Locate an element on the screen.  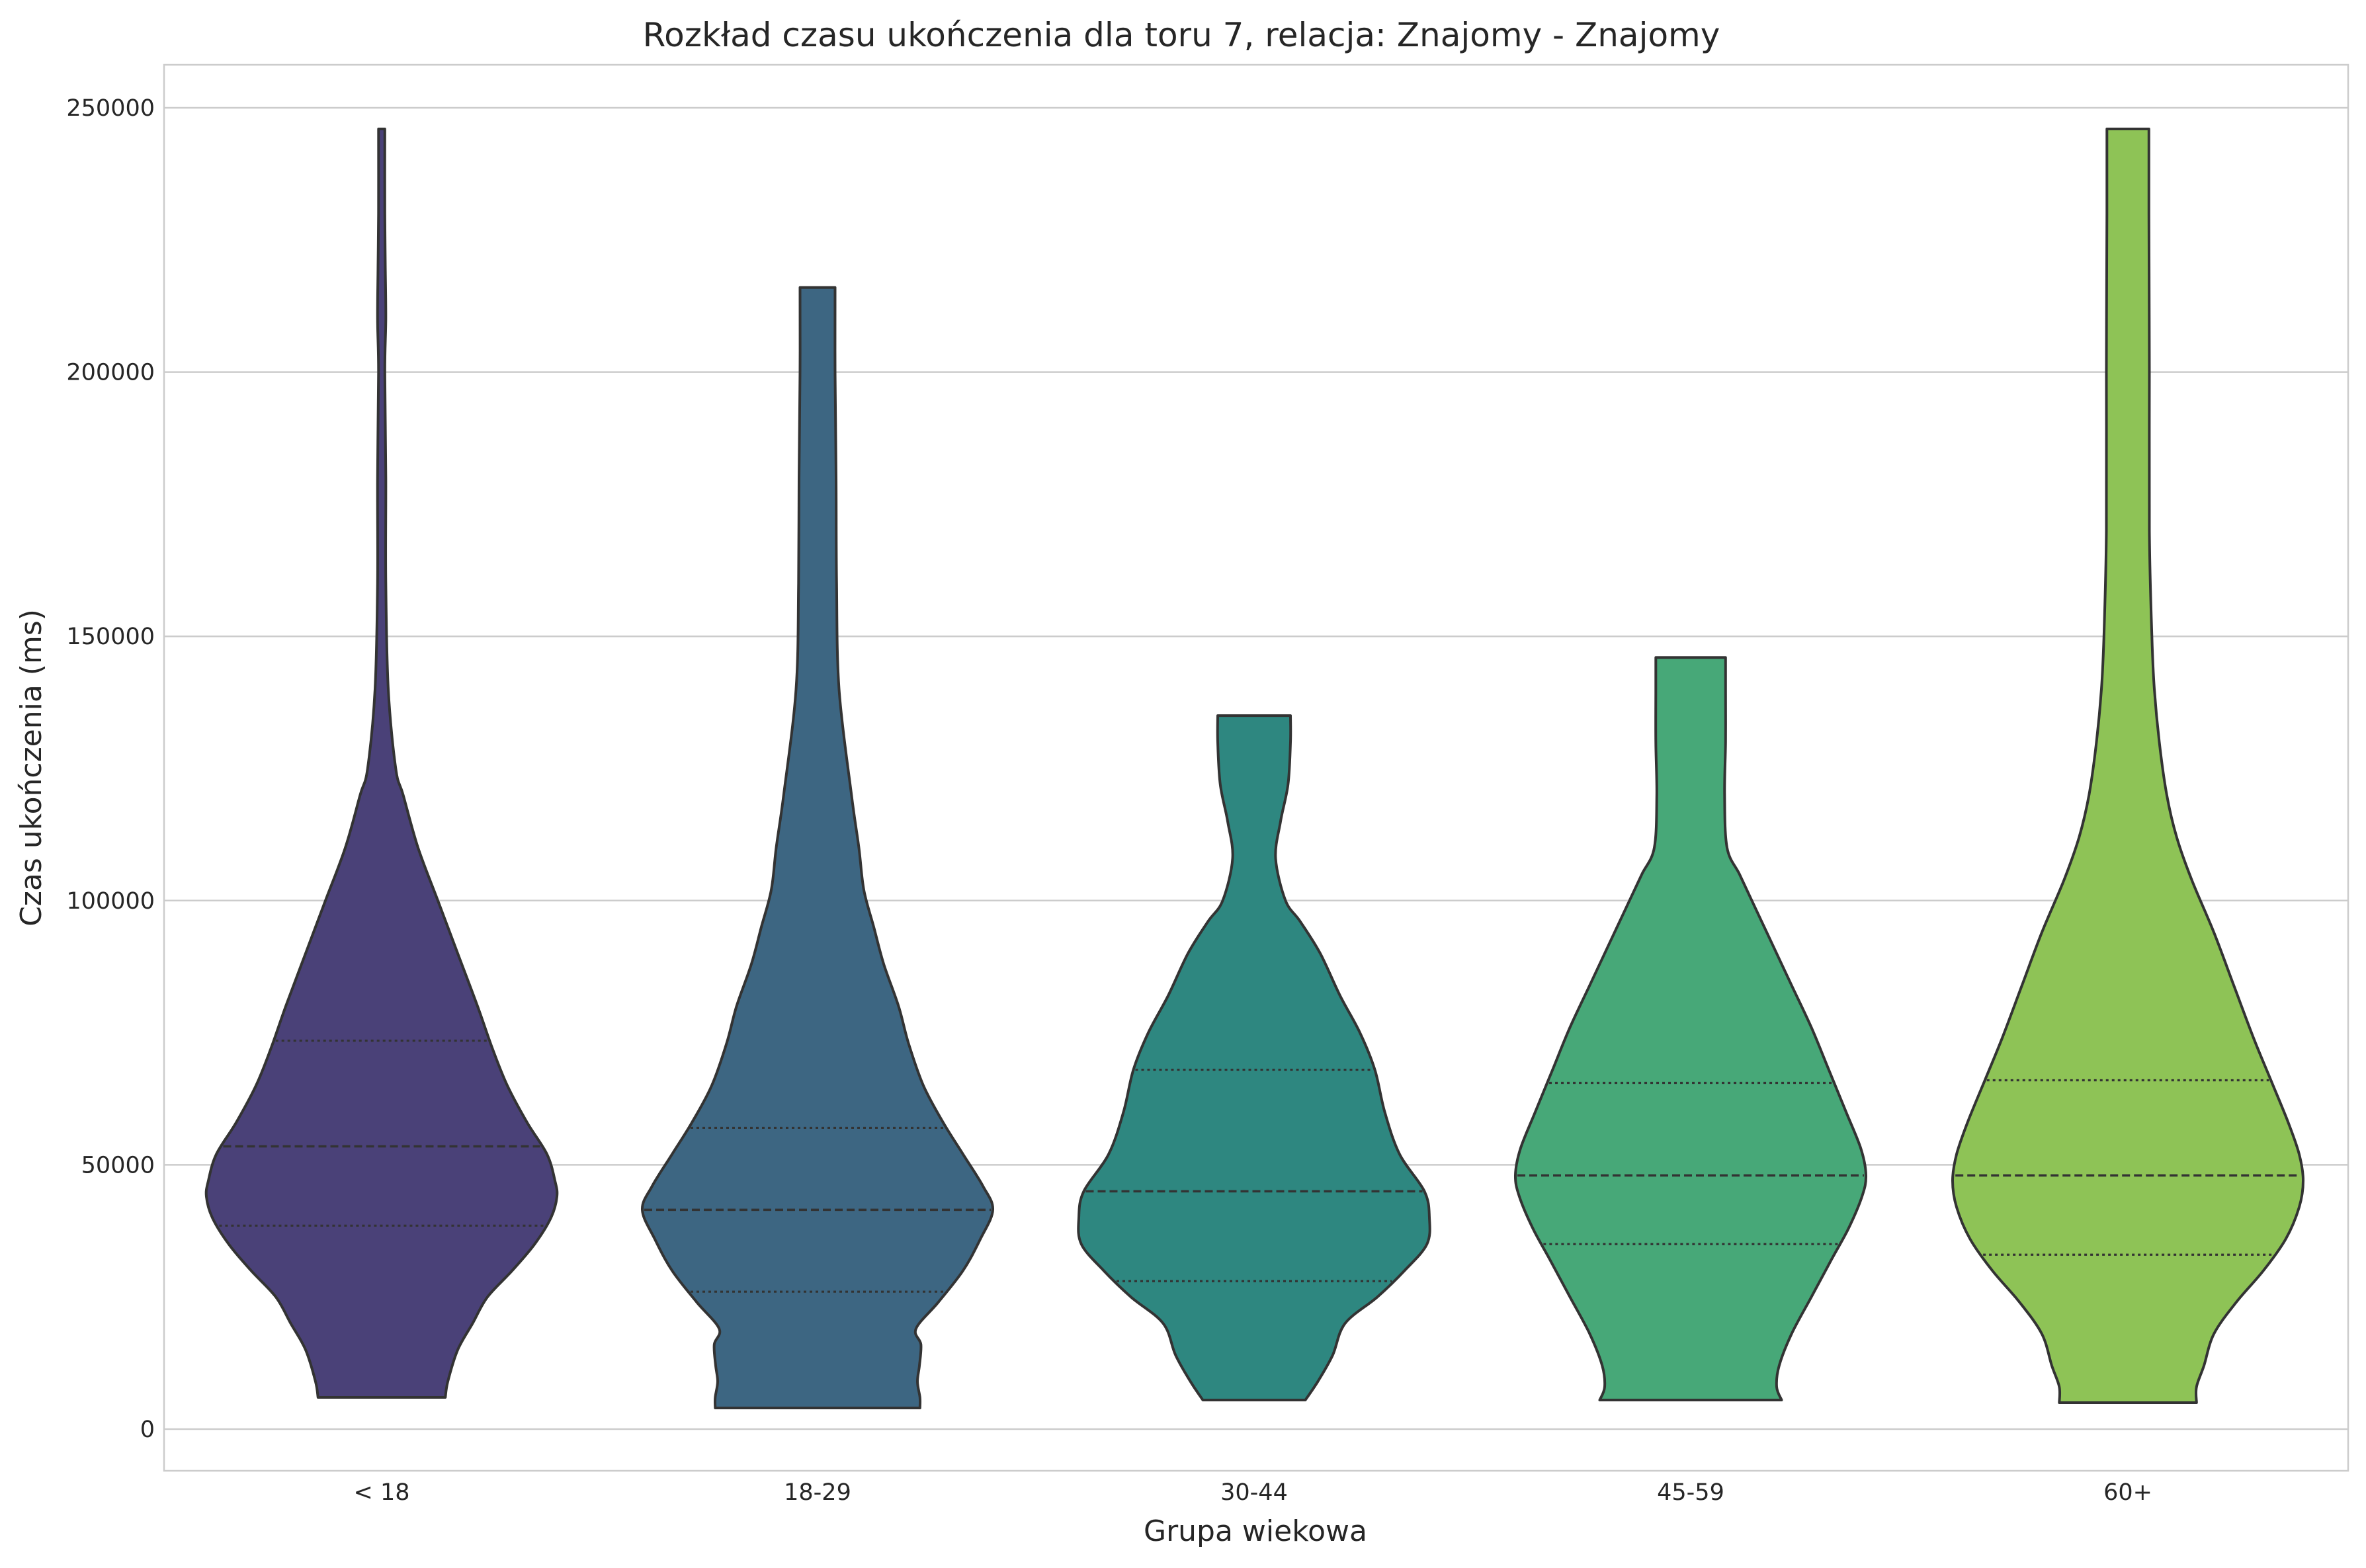
y-axis-label: Czas ukończenia (ms) is located at coordinates (31, 768).